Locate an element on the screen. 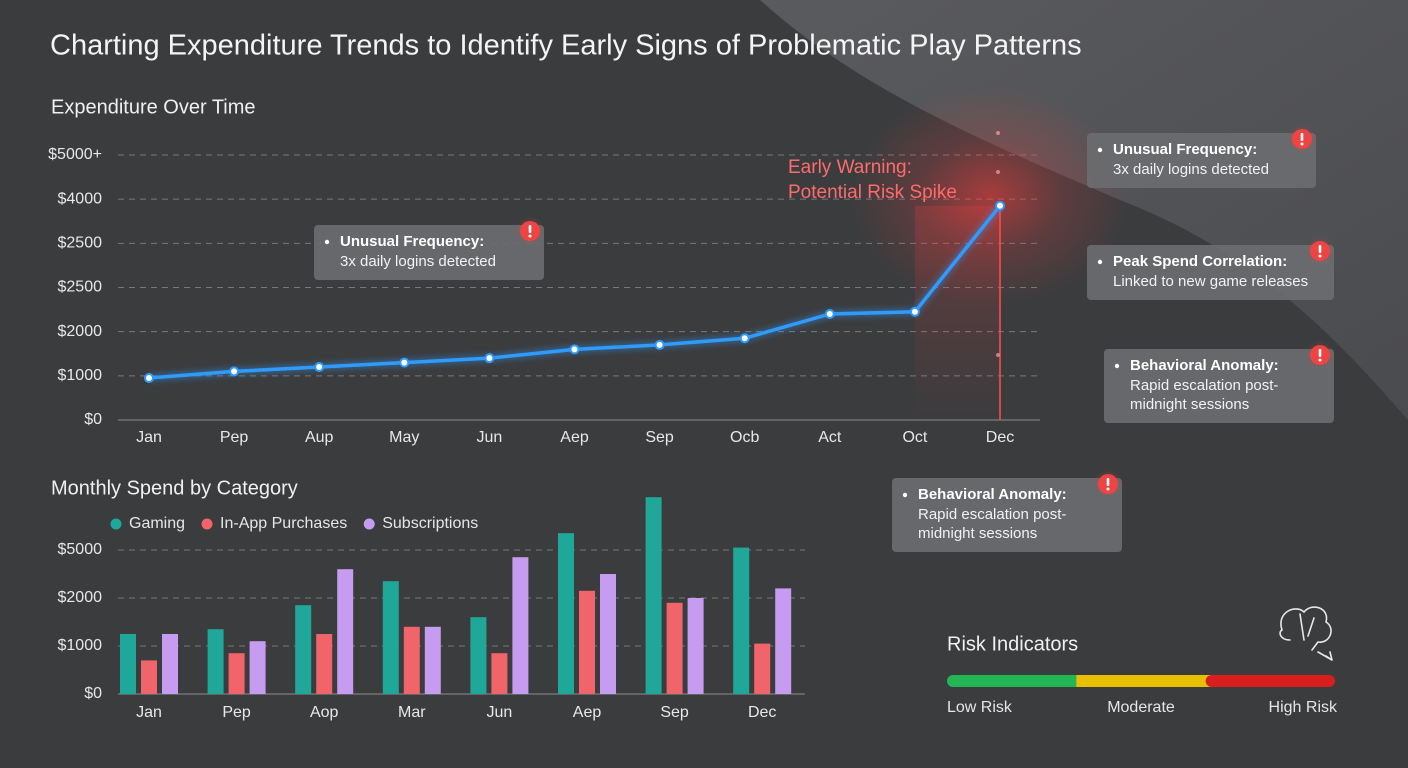 The height and width of the screenshot is (768, 1408). brain-outline is located at coordinates (1306, 633).